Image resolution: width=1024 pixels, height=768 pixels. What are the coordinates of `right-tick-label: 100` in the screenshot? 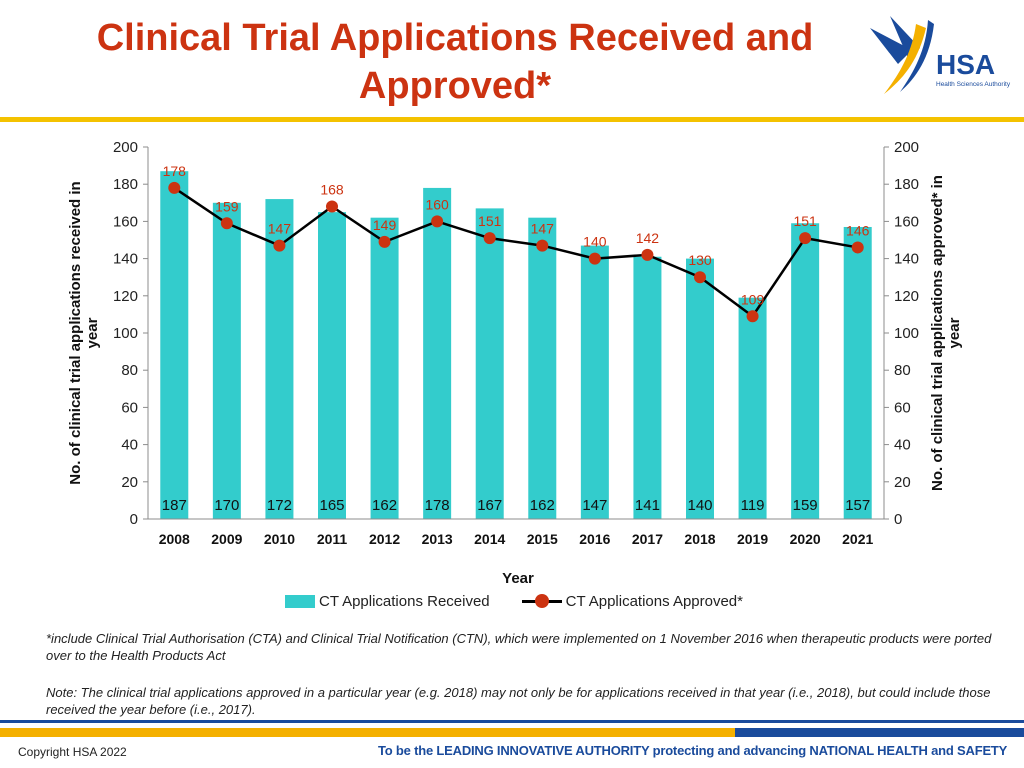 It's located at (906, 333).